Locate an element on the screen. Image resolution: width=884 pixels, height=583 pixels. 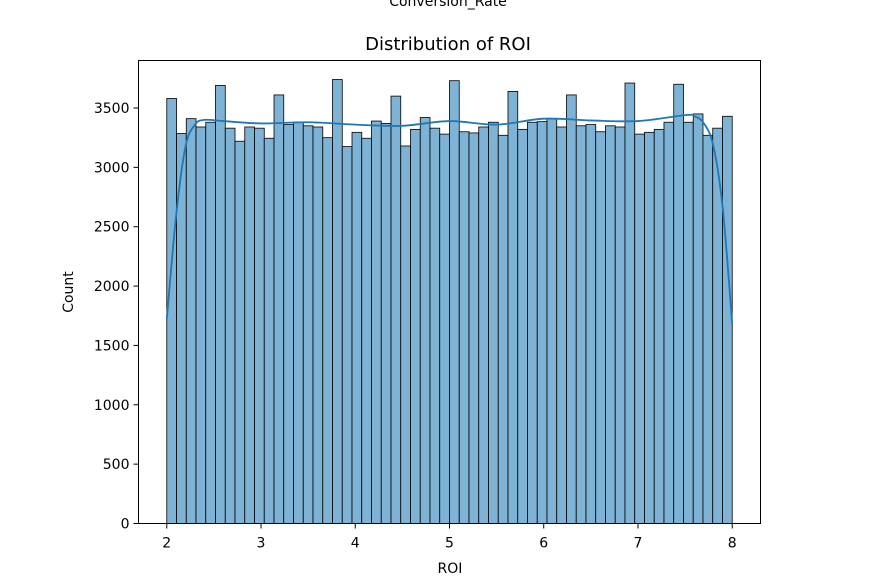
x-tick-label: 7 is located at coordinates (638, 544).